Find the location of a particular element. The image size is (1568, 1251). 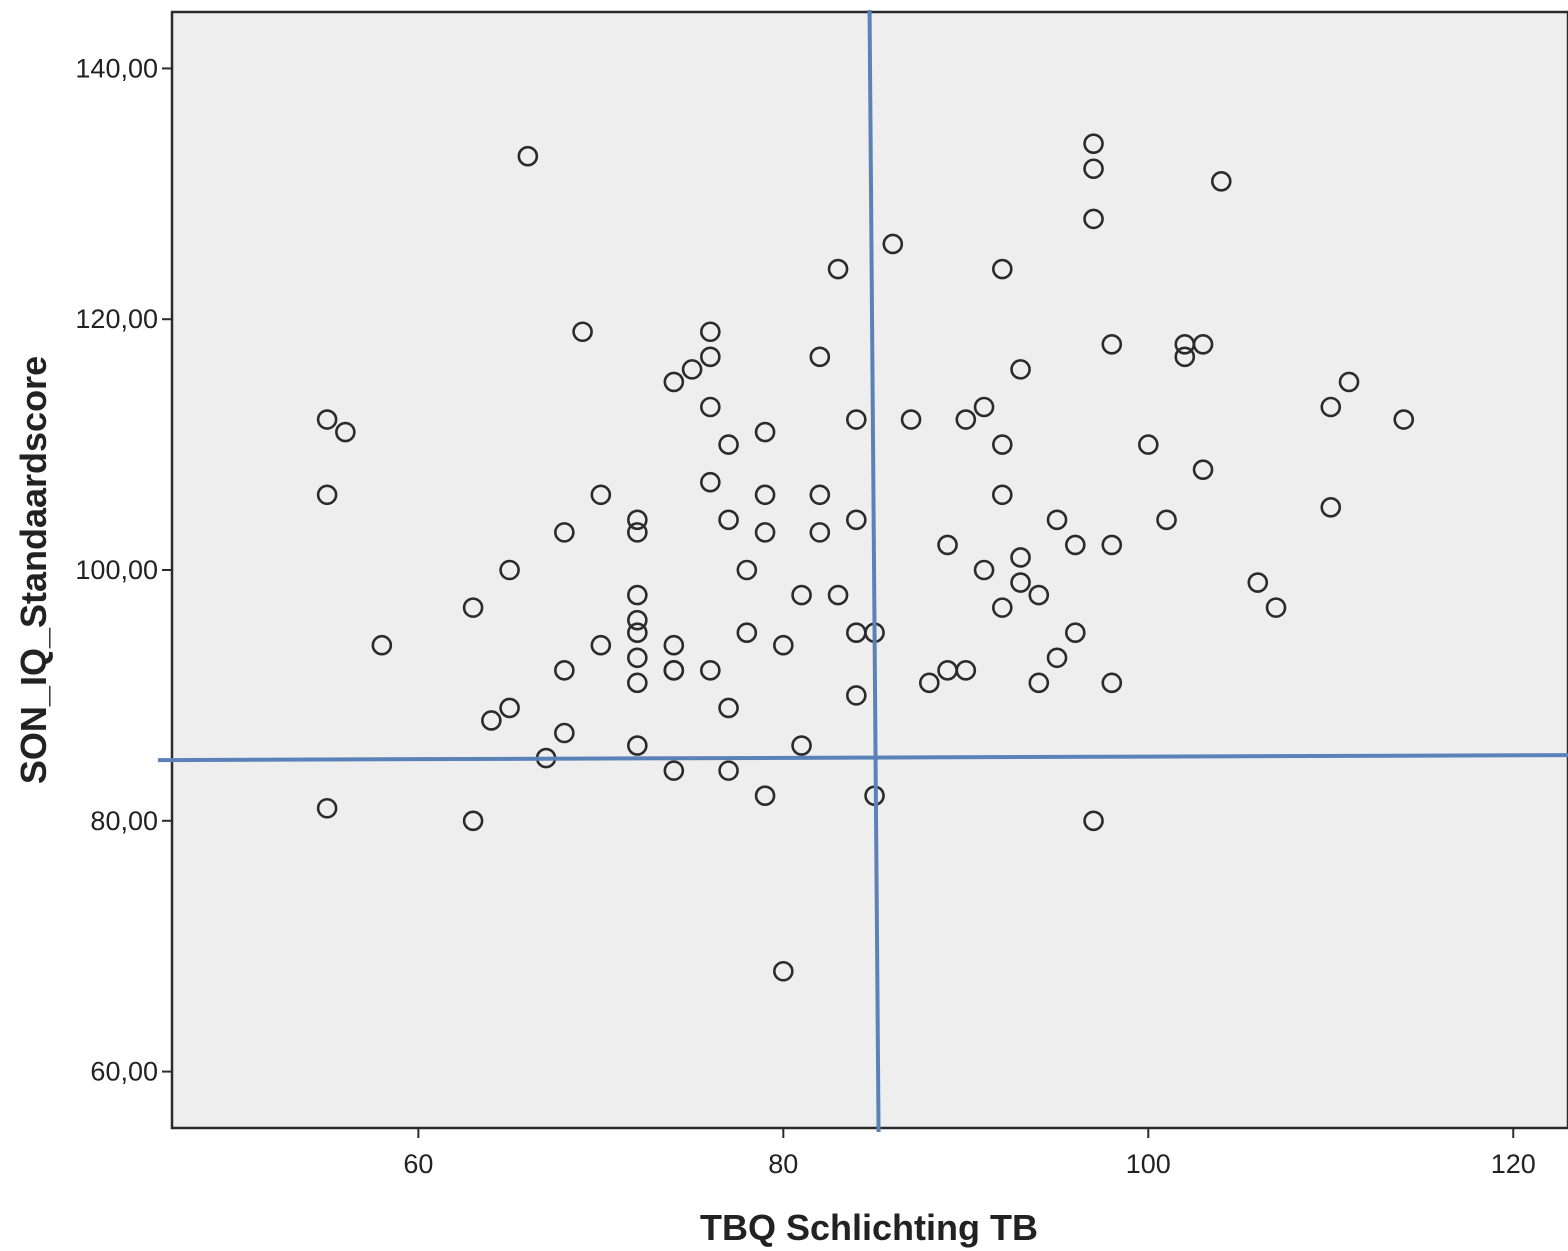

x-axis: 60 80 100 120 is located at coordinates (969, 1153).